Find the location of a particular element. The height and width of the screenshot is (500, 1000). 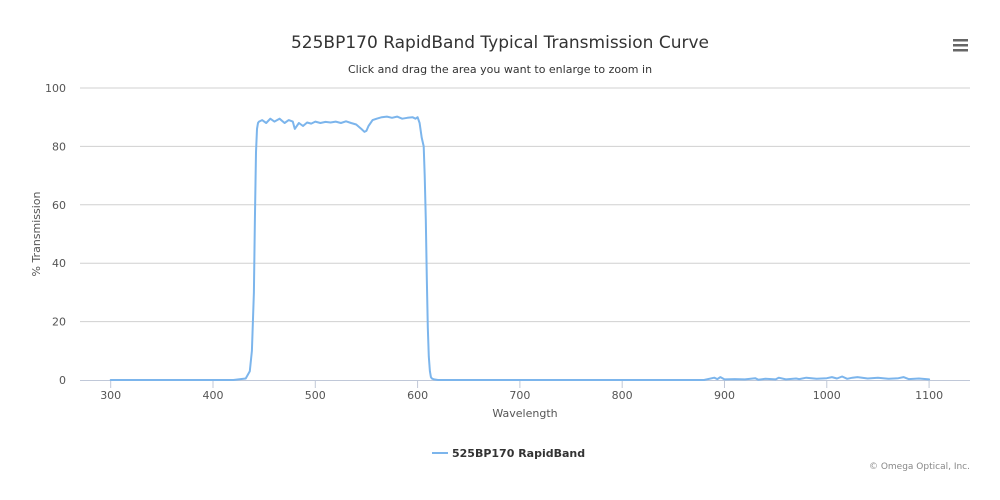

y-tick-label: 80 is located at coordinates (59, 146).